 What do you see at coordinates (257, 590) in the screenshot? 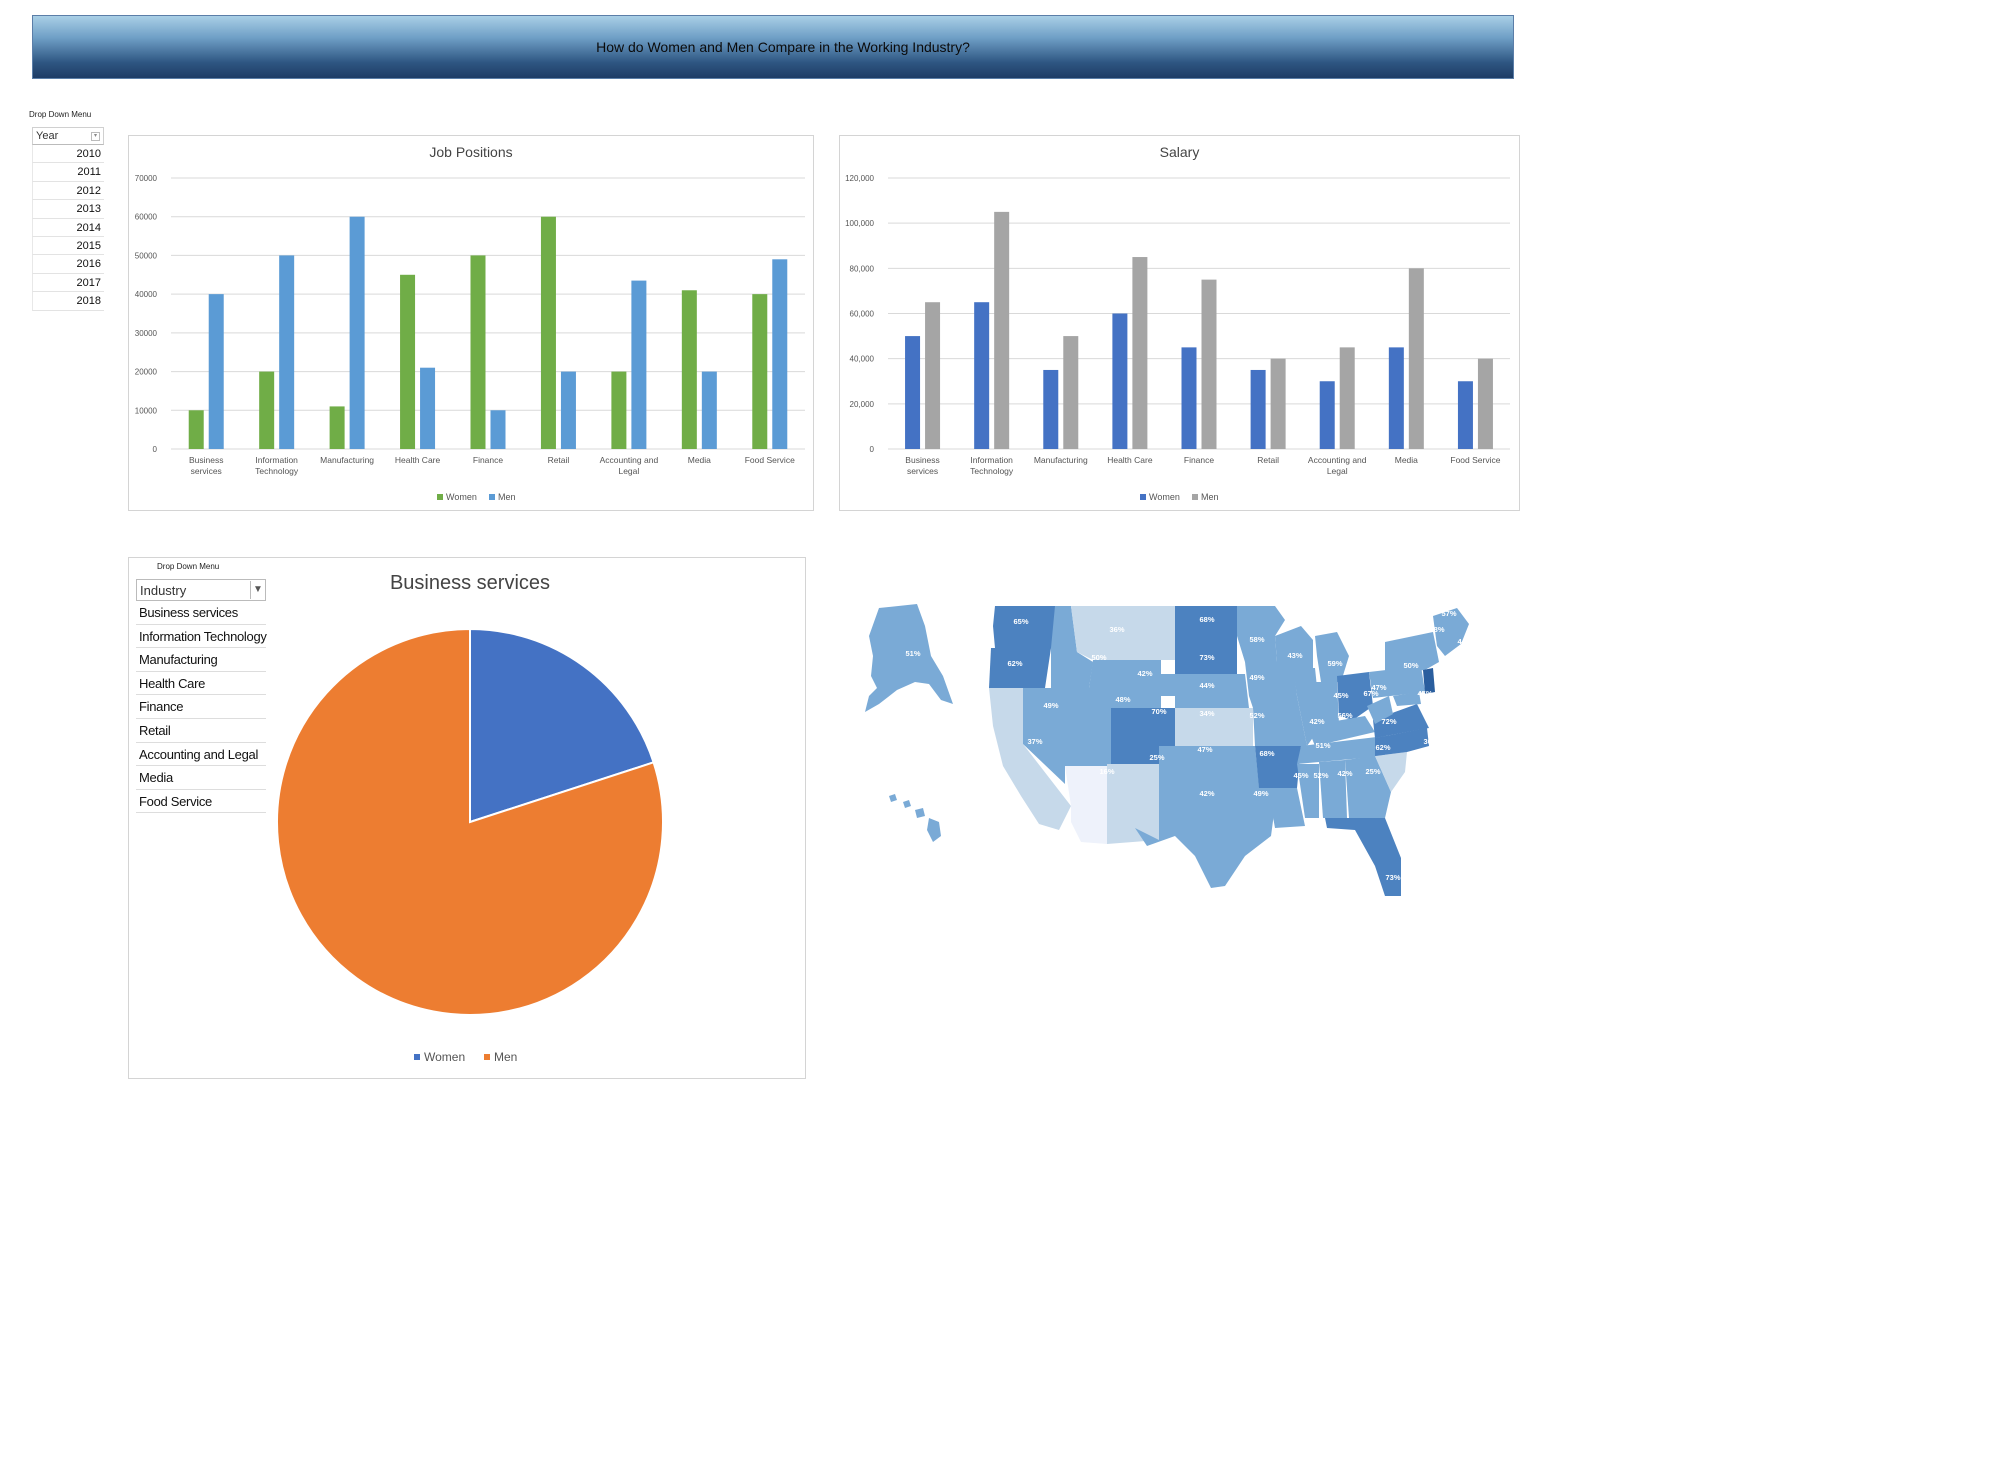
I see `dropdown-arrow-icon: ▼` at bounding box center [257, 590].